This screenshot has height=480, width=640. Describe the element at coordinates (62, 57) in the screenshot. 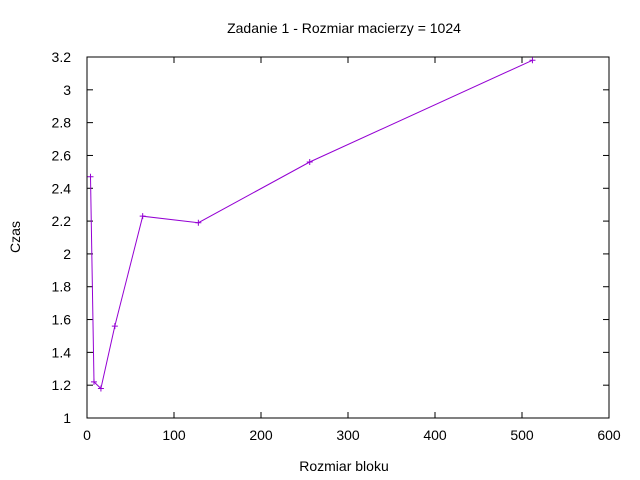

I see `y-tick-label: 3.2` at that location.